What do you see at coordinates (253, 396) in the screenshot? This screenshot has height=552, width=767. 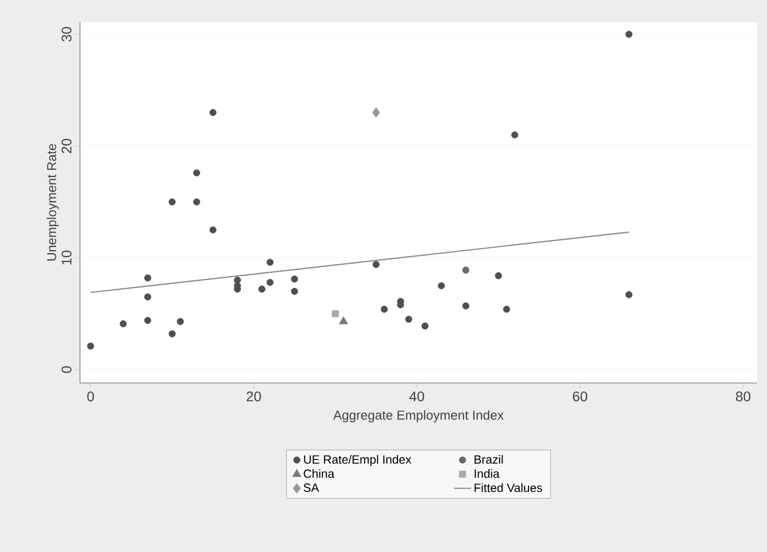 I see `x-tick-label: 20` at bounding box center [253, 396].